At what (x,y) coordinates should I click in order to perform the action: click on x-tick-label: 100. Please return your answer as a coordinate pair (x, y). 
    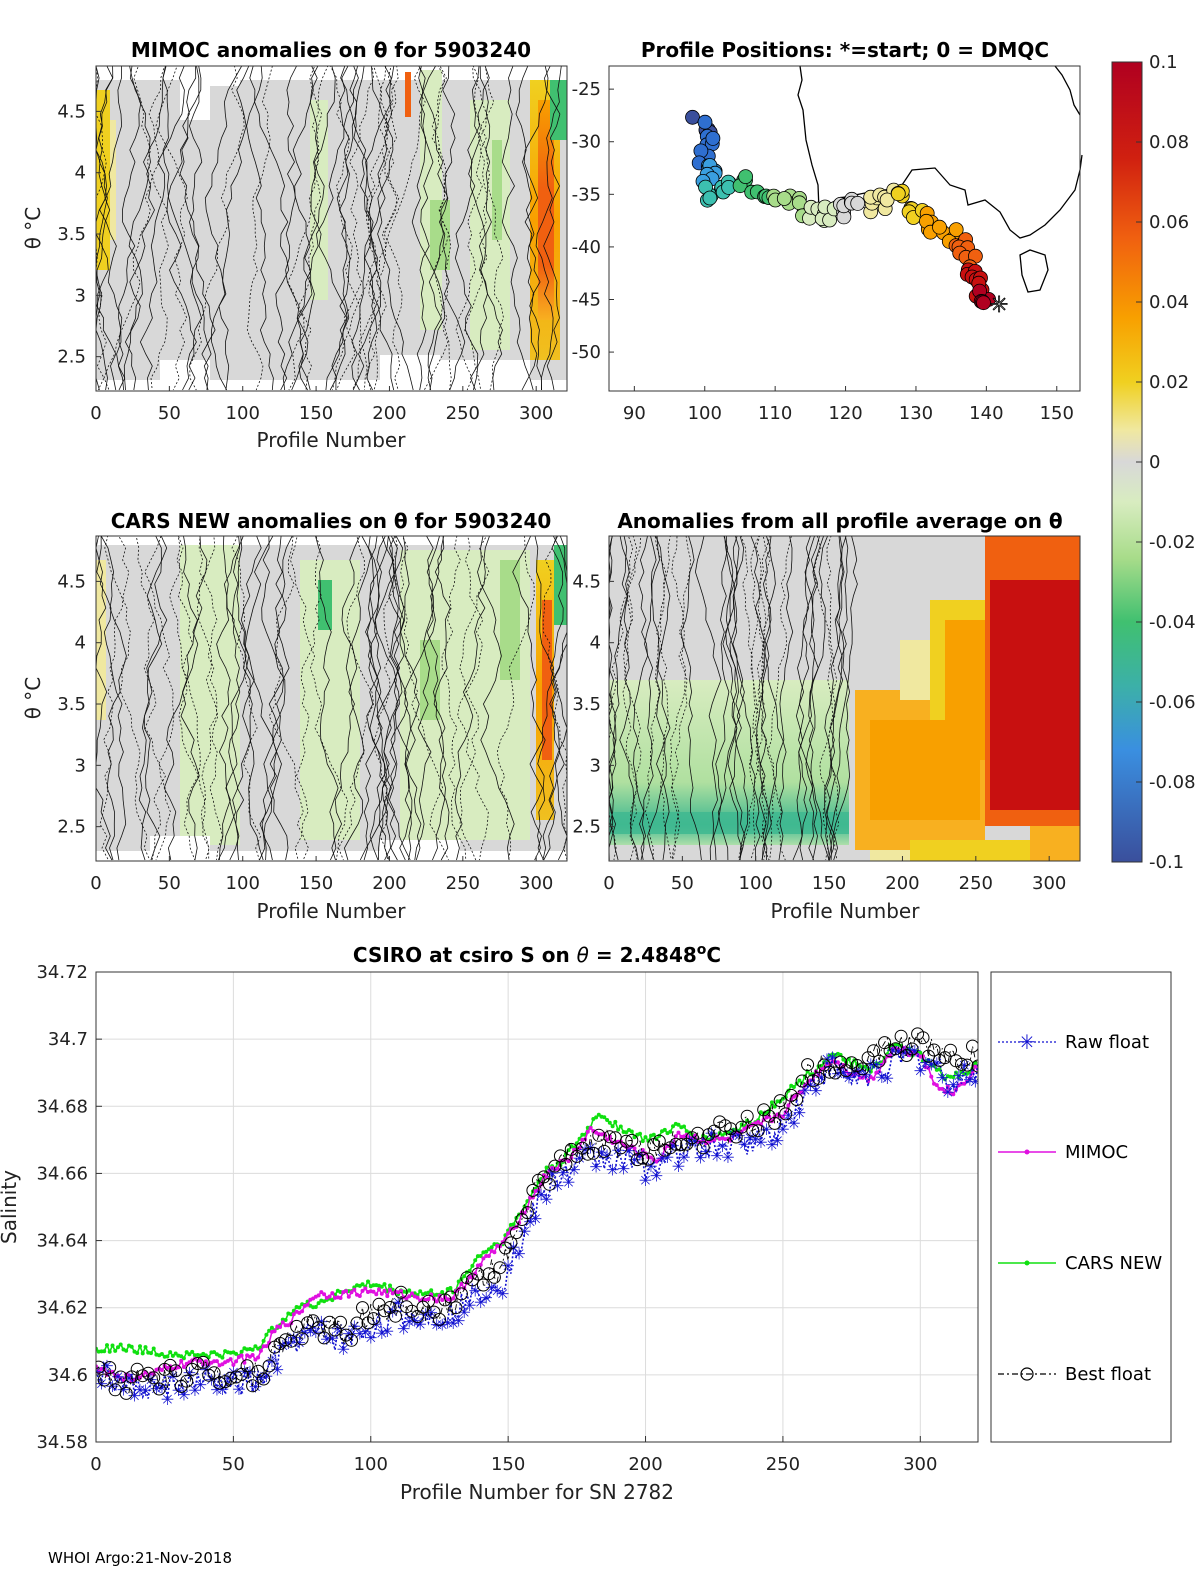
    Looking at the image, I should click on (756, 883).